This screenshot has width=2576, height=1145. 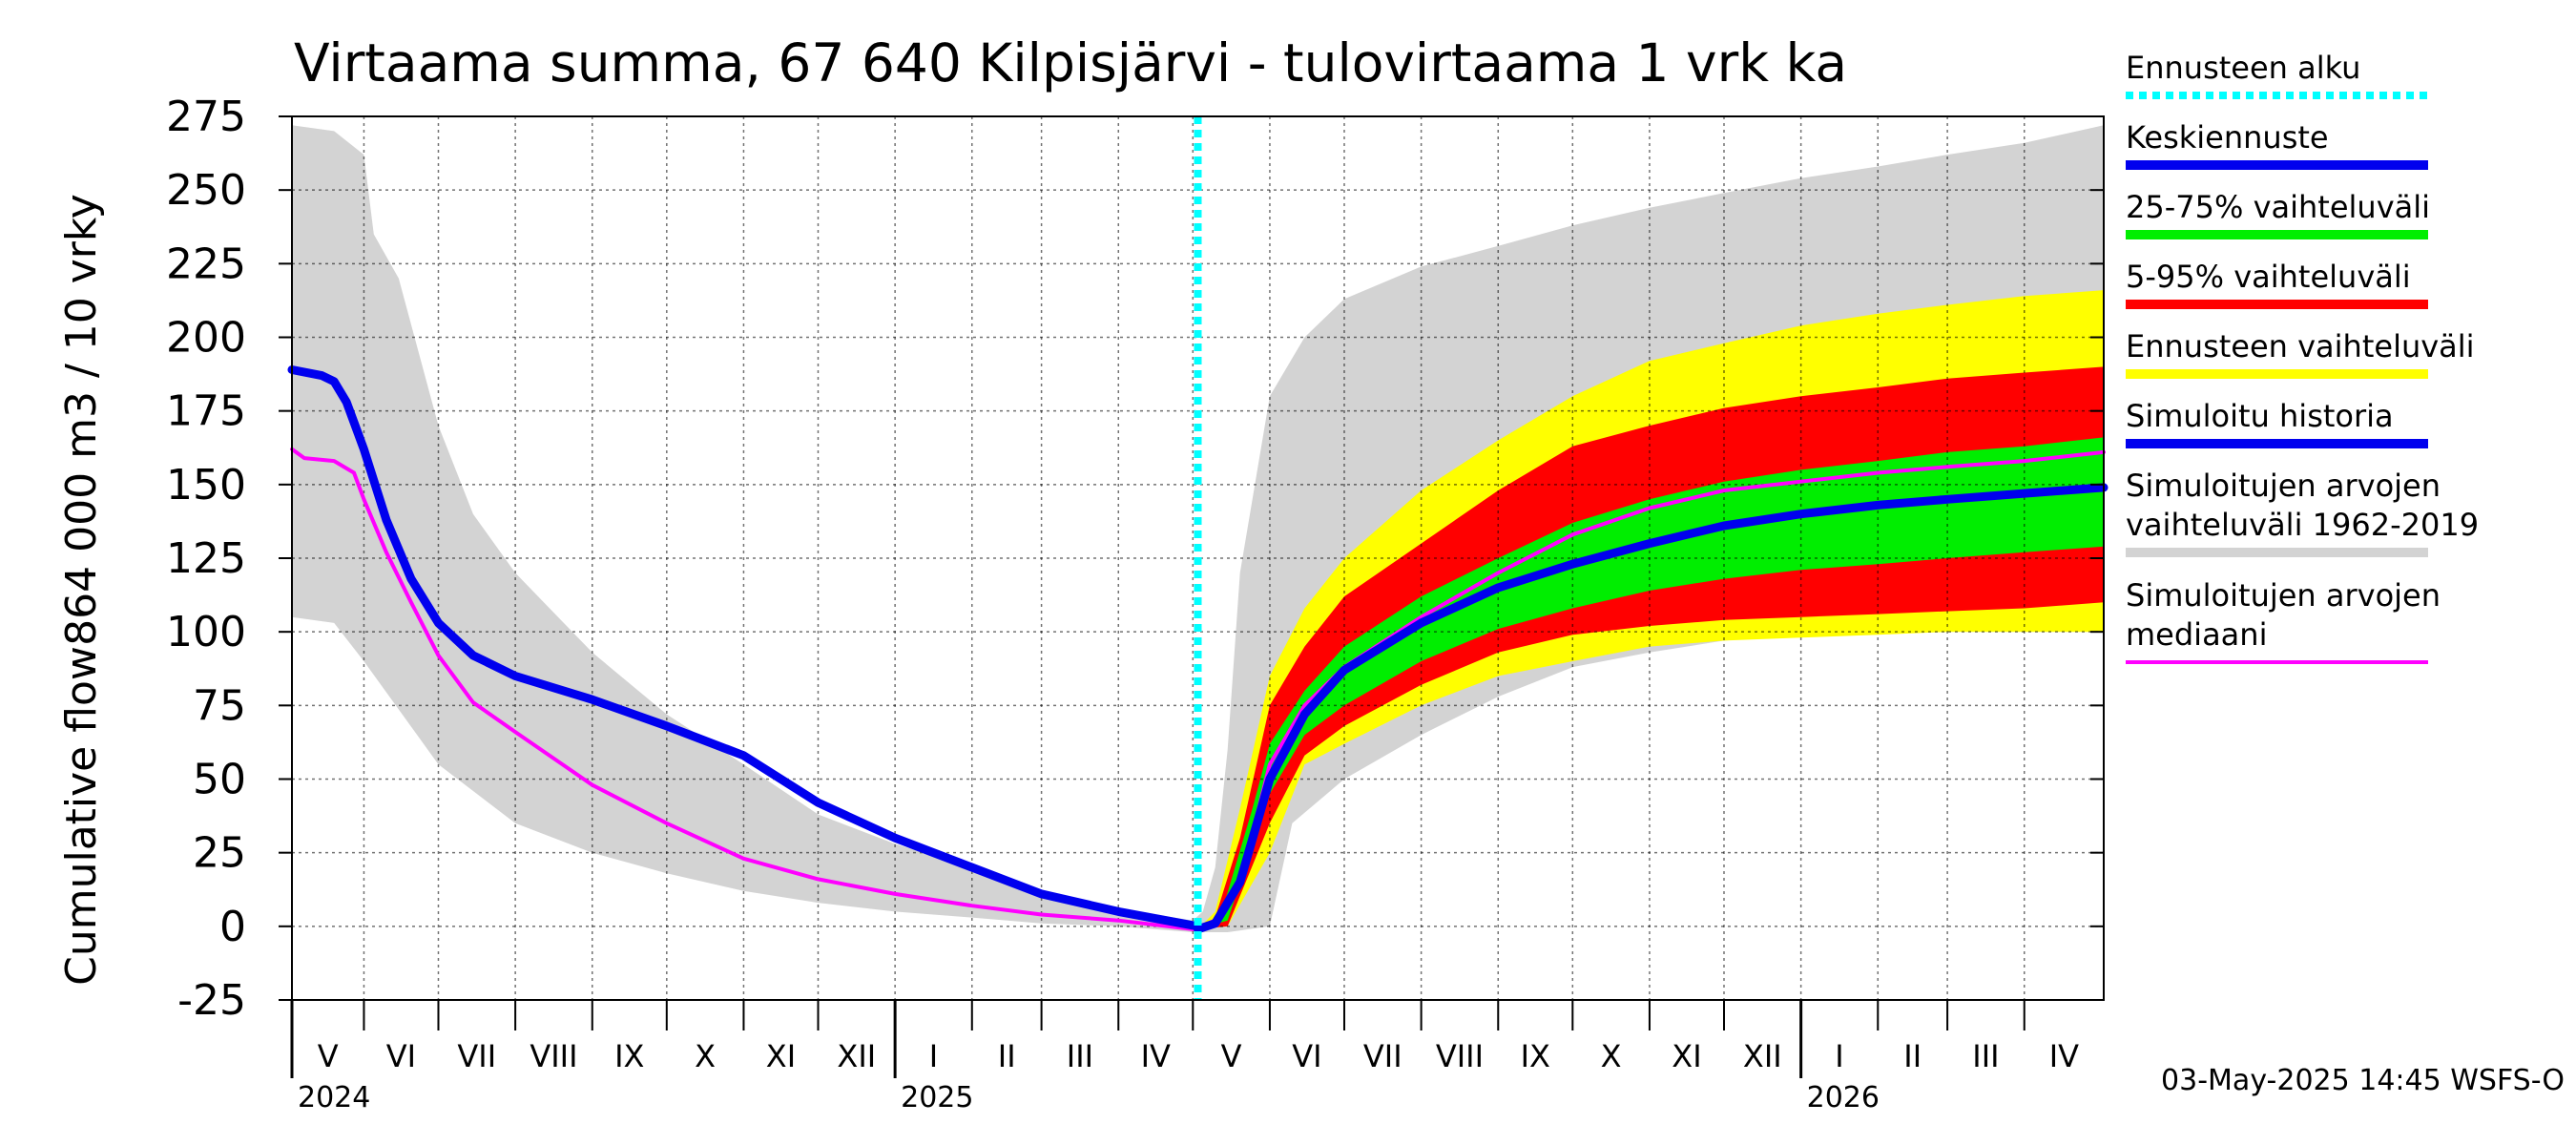 I want to click on legend-label: Keskiennuste, so click(x=2227, y=138).